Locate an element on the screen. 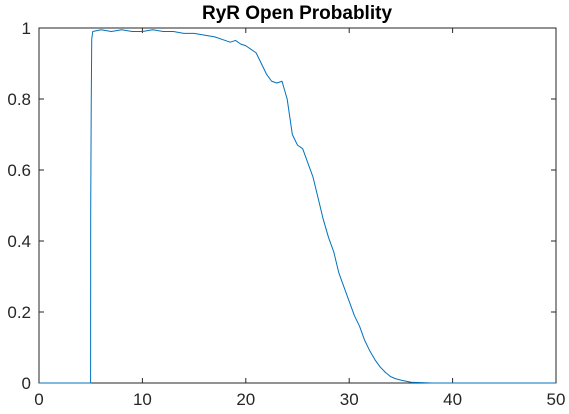 The image size is (569, 414). y-tick-label: 0.2 is located at coordinates (19, 312).